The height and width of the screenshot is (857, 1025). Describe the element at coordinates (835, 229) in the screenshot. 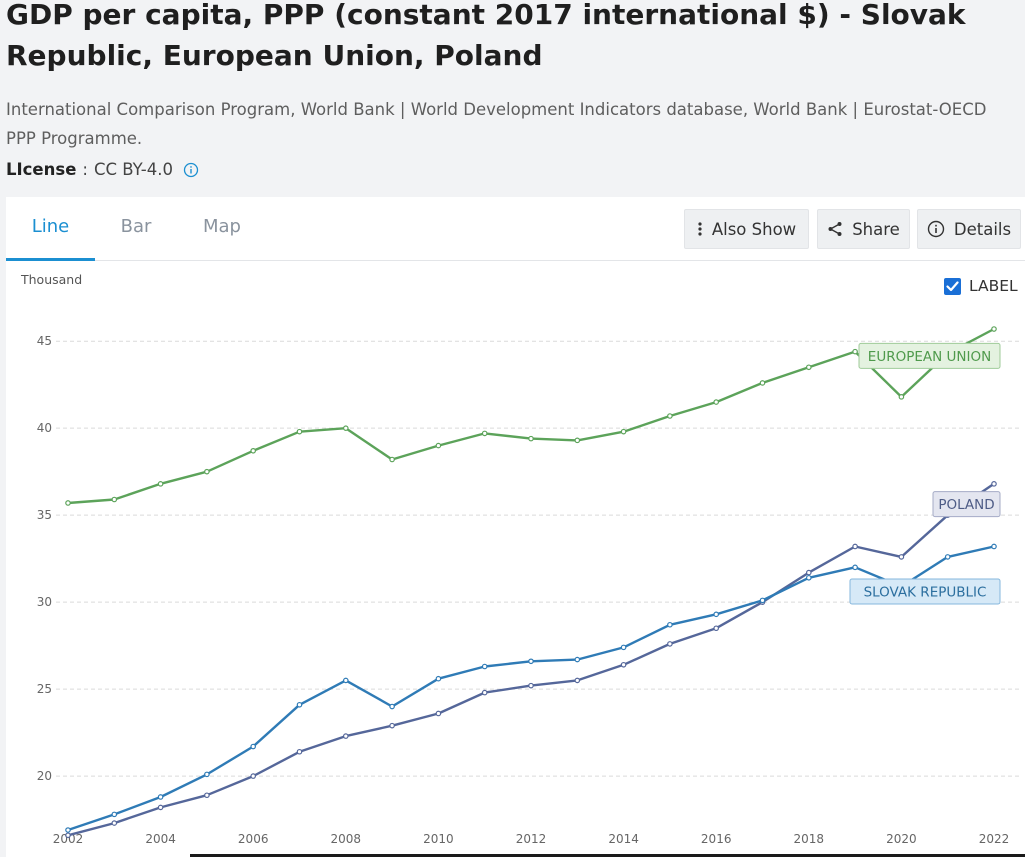

I see `share-icon` at that location.